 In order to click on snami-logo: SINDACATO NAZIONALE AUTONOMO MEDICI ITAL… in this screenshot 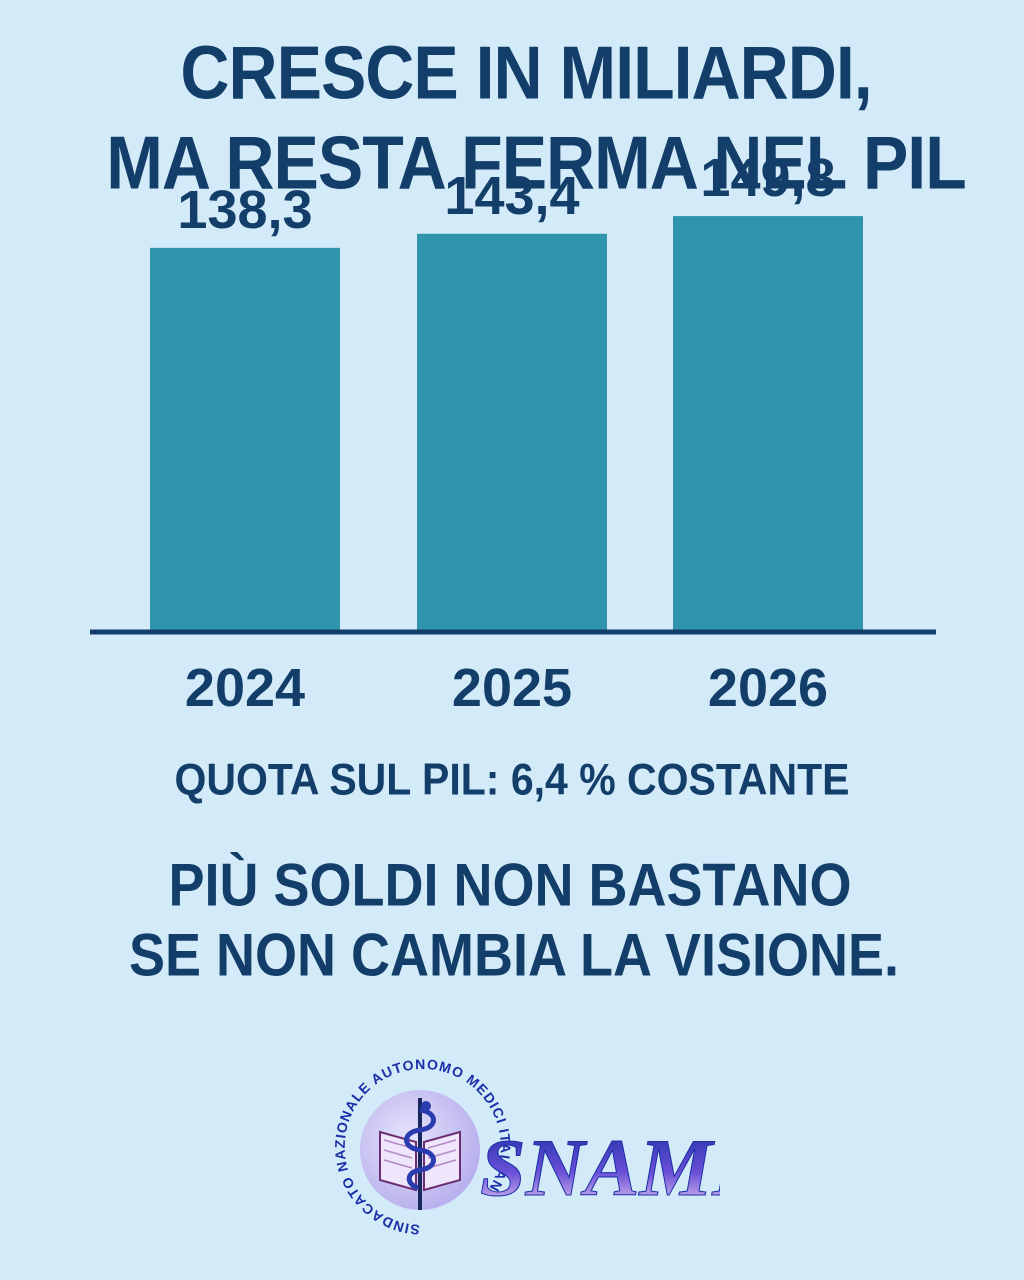, I will do `click(526, 1147)`.